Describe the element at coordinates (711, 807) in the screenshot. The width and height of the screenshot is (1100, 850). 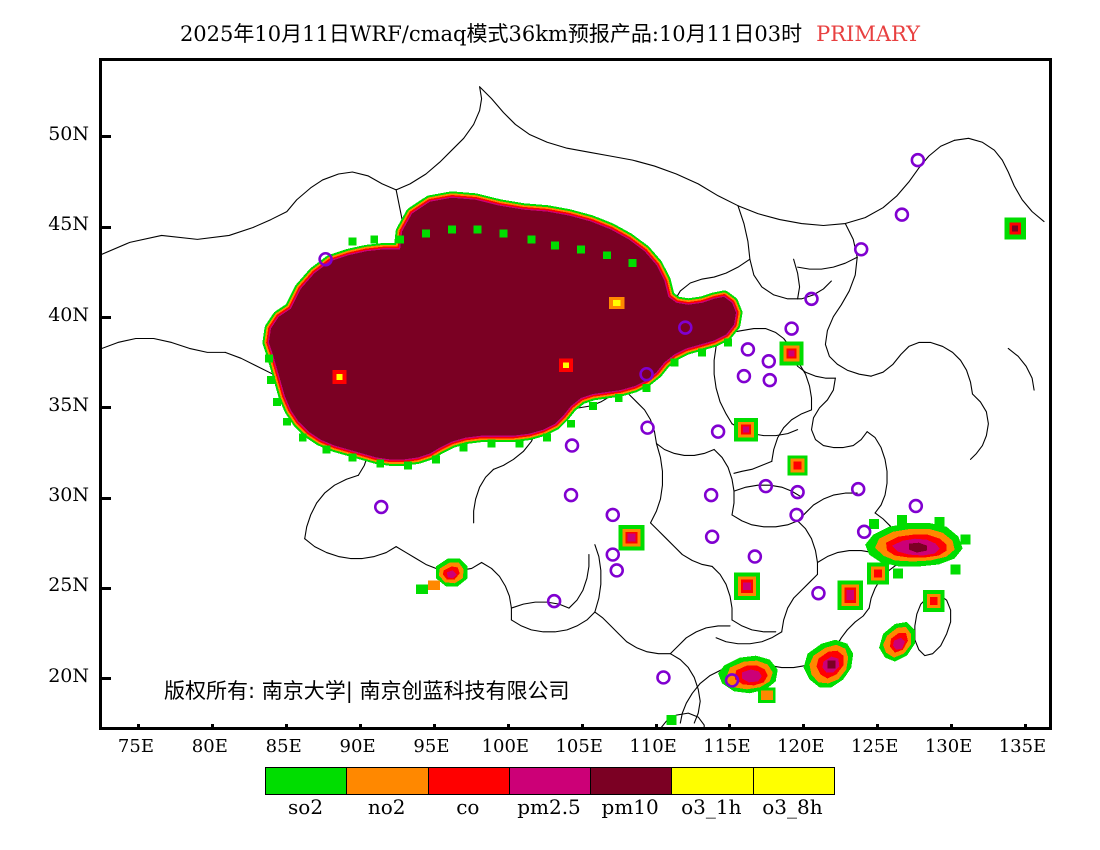
I see `legend-label-o31h: o3_1h` at that location.